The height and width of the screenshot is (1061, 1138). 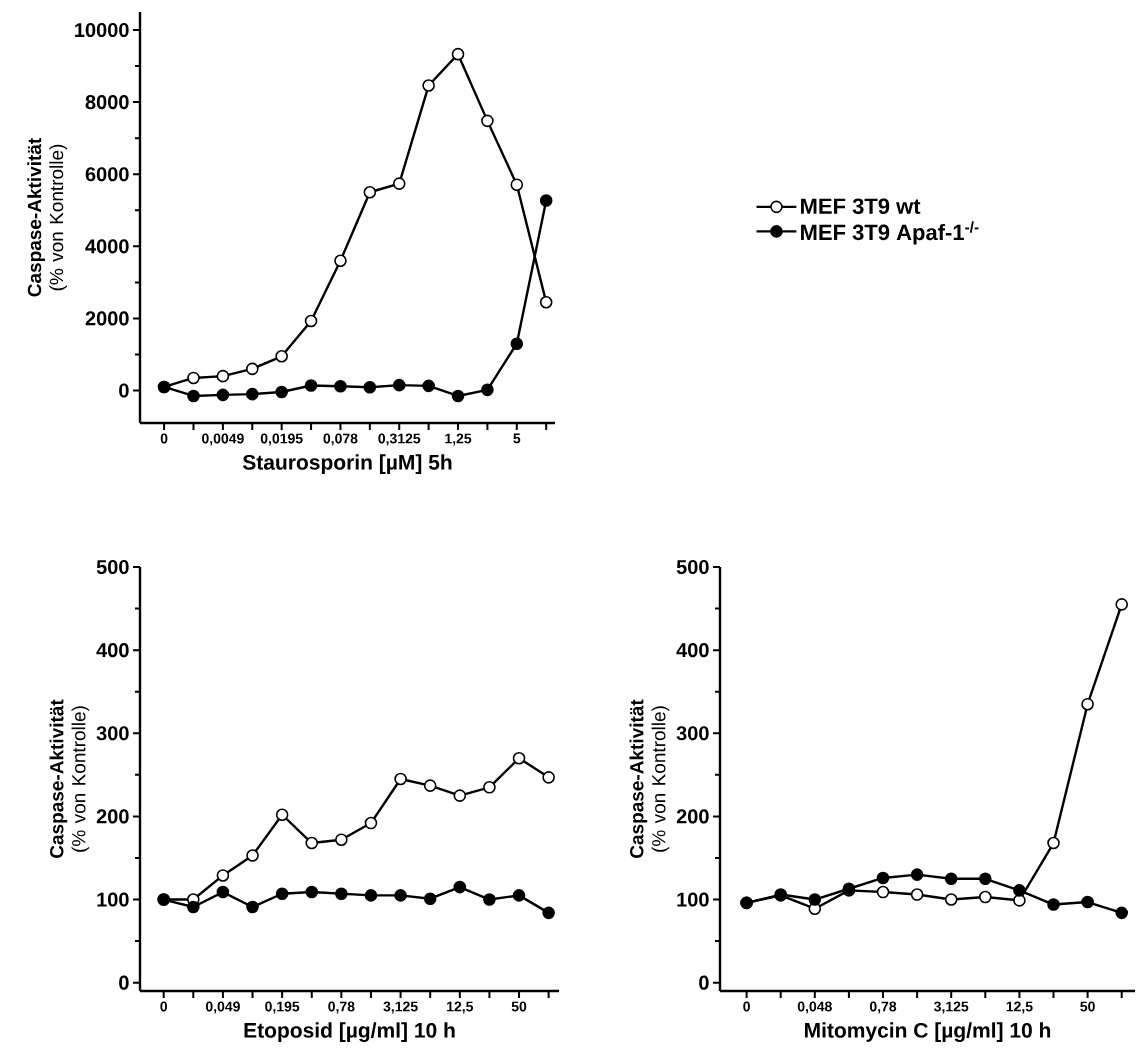 I want to click on x-tick-label: 0,048, so click(x=814, y=1007).